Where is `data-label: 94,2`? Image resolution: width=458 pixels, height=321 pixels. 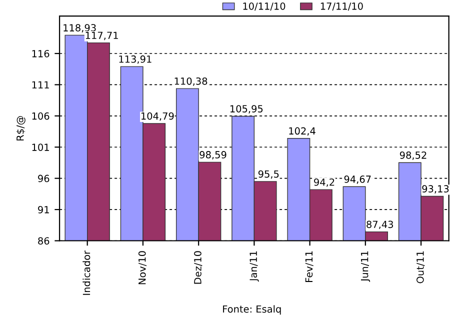 data-label: 94,2 is located at coordinates (324, 182).